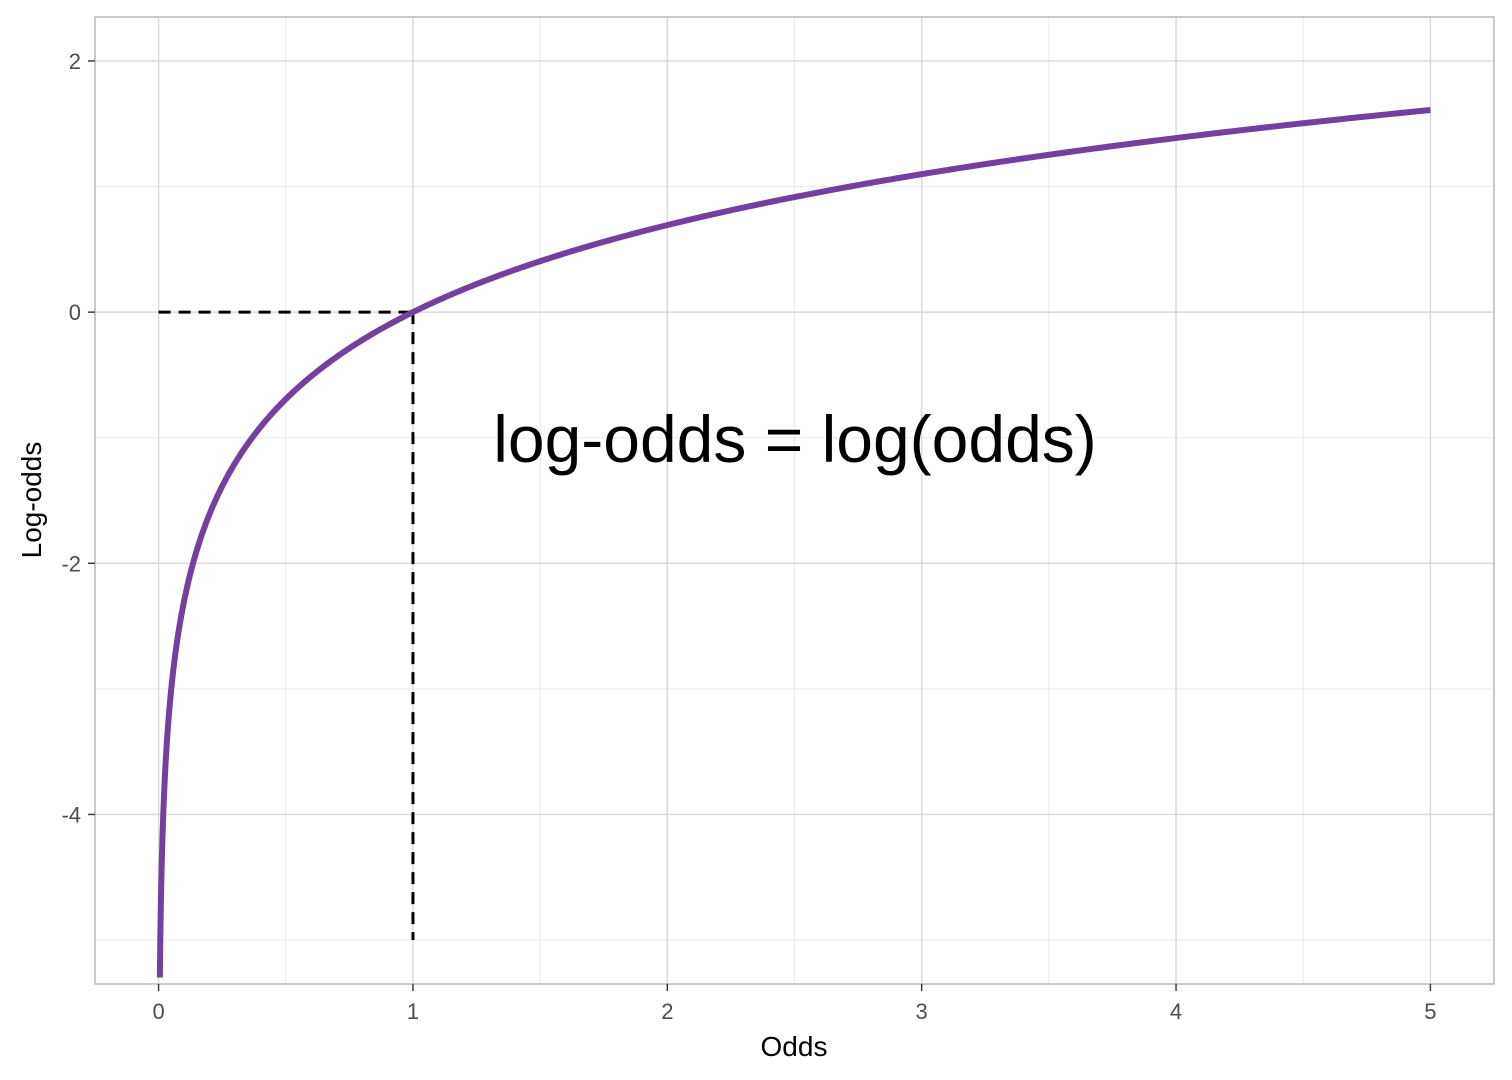  Describe the element at coordinates (158, 1011) in the screenshot. I see `x-tick-label: 0` at that location.